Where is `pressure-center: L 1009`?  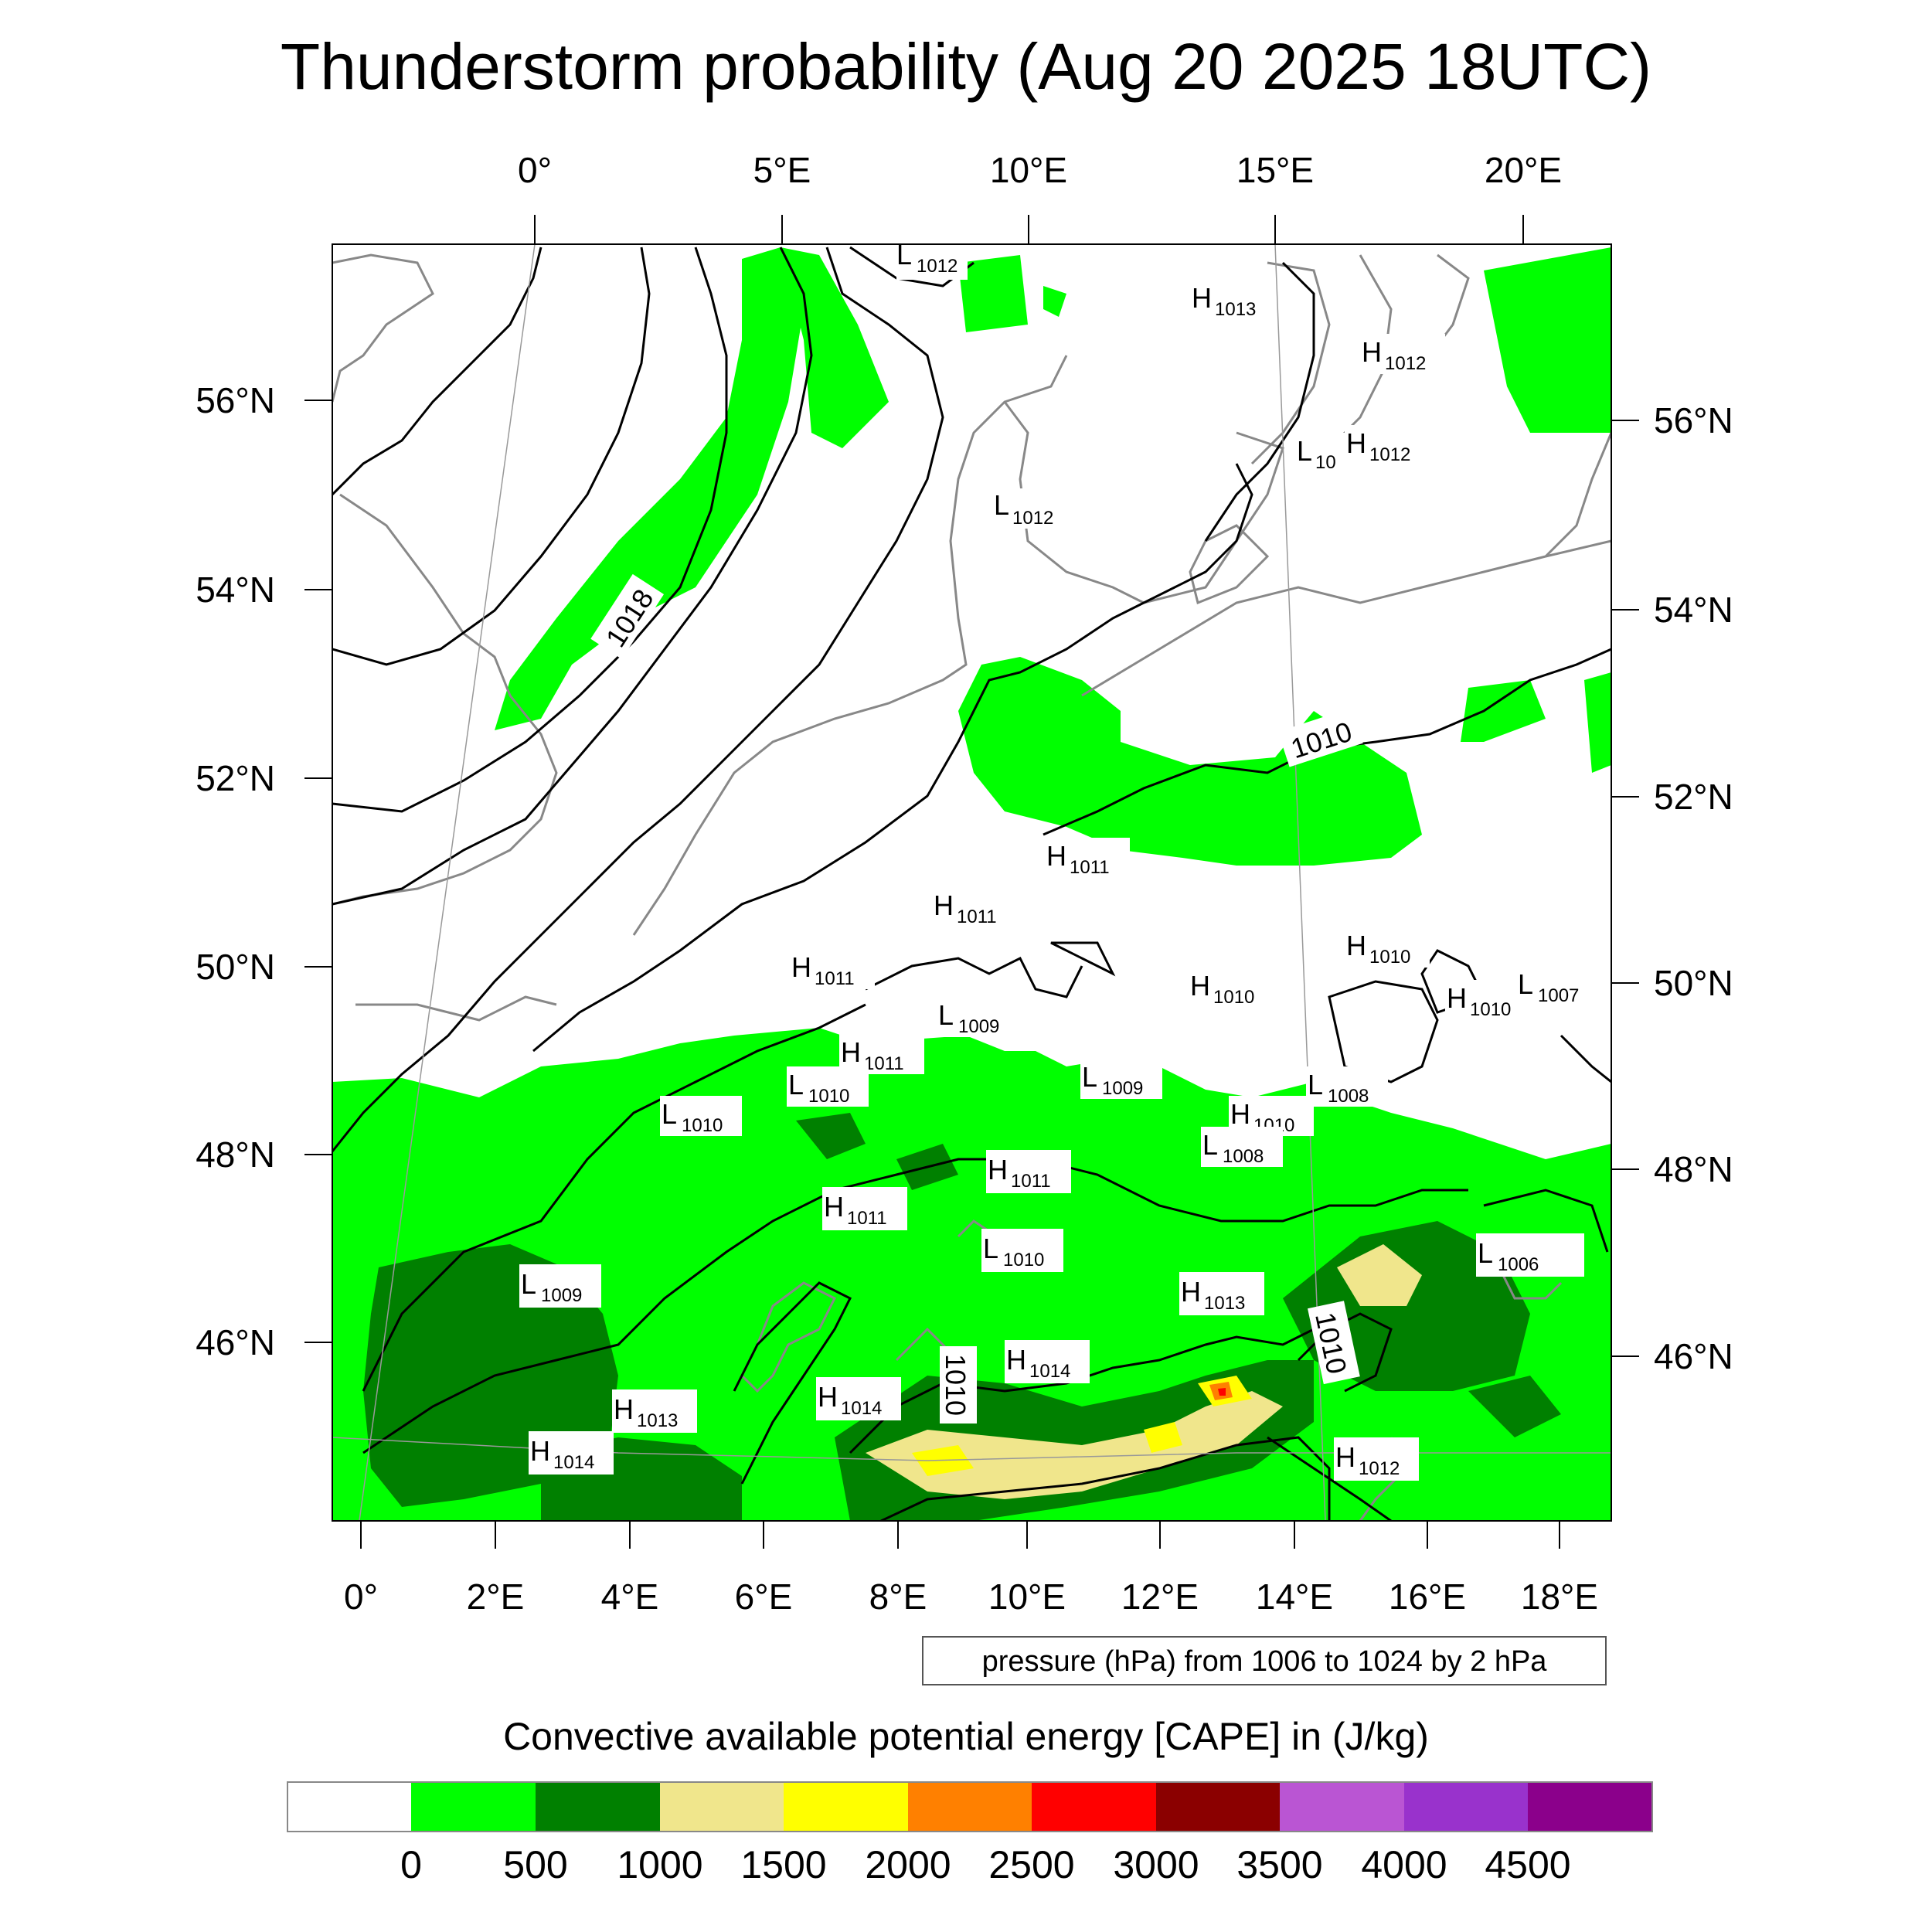 pressure-center: L 1009 is located at coordinates (560, 1286).